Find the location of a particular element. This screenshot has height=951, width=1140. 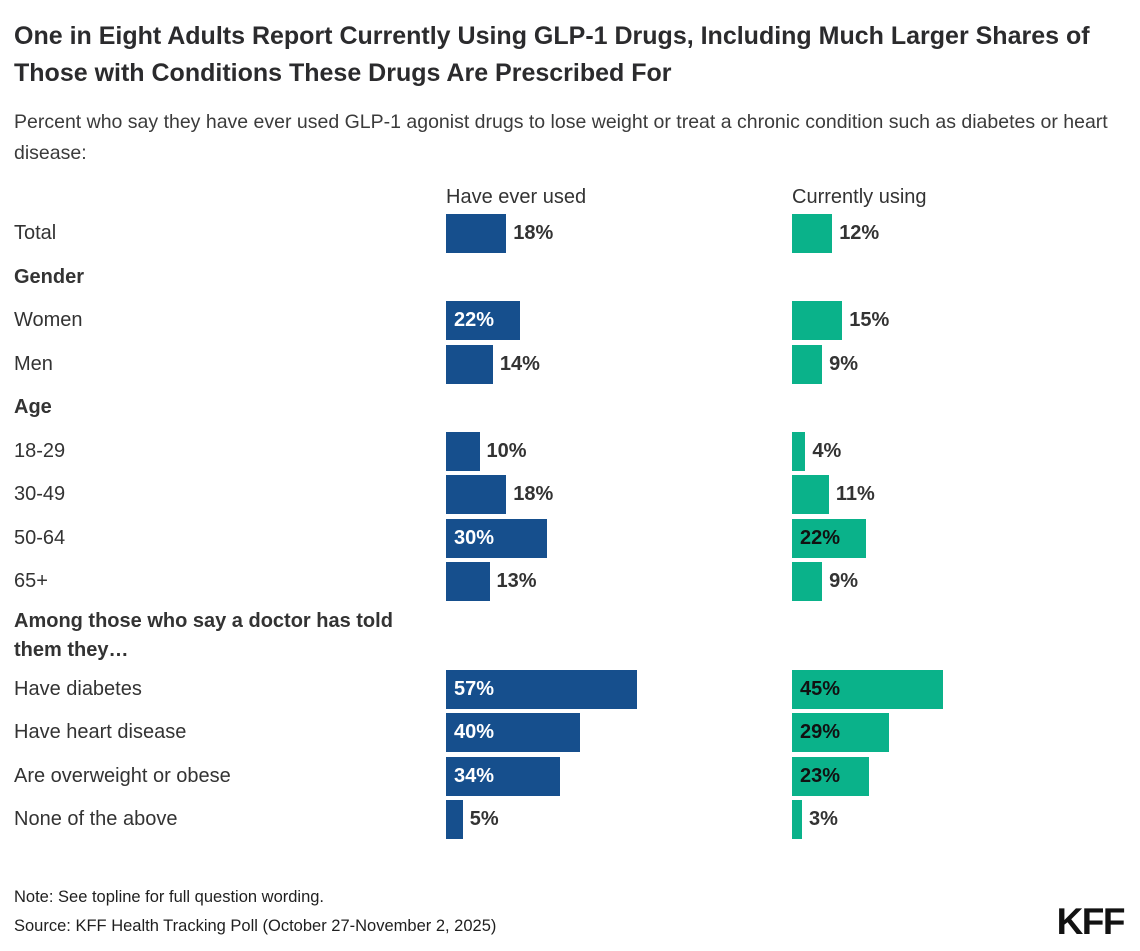

chart-row: Have heart disease 40% 29% is located at coordinates (570, 733).